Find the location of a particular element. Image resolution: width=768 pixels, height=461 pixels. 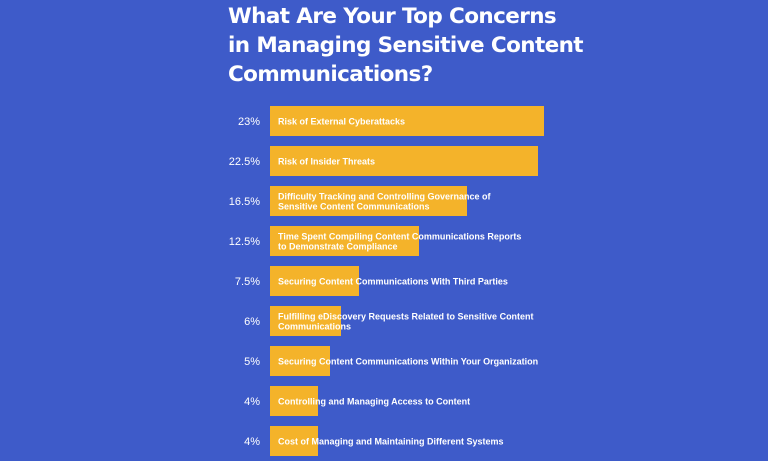

category-label-line: Risk of Insider Threats is located at coordinates (326, 162).